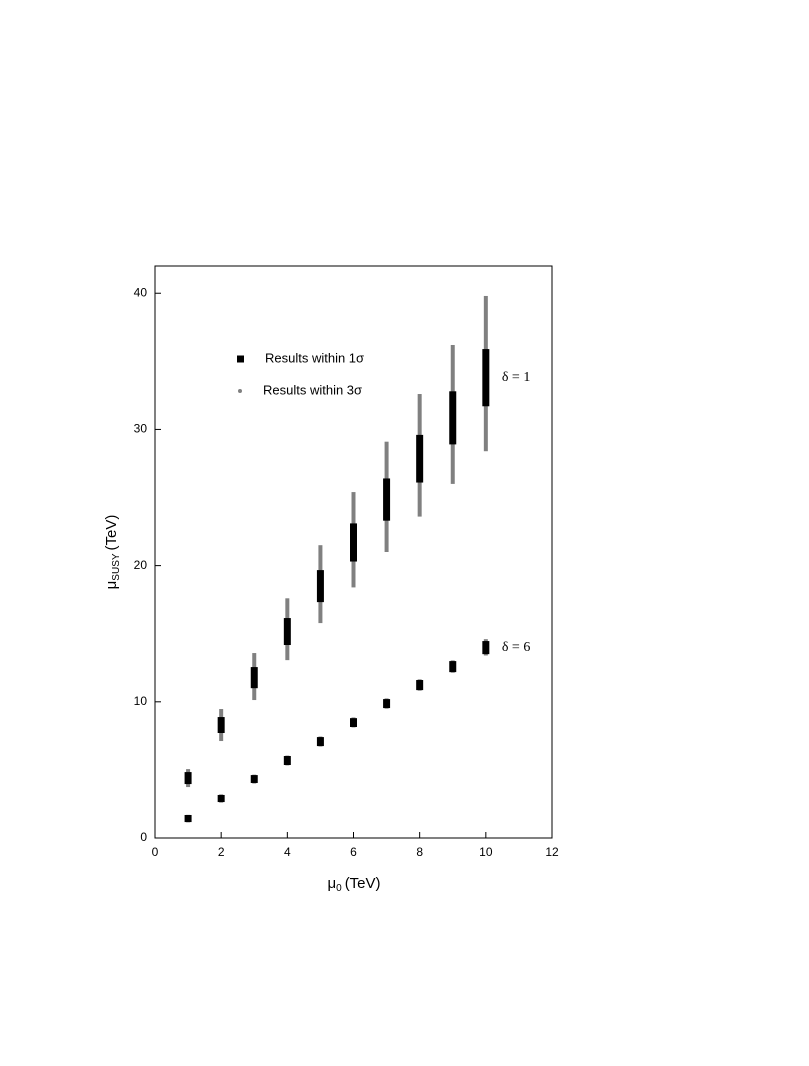 The height and width of the screenshot is (1066, 809). I want to click on group-label: δ = 1, so click(516, 377).